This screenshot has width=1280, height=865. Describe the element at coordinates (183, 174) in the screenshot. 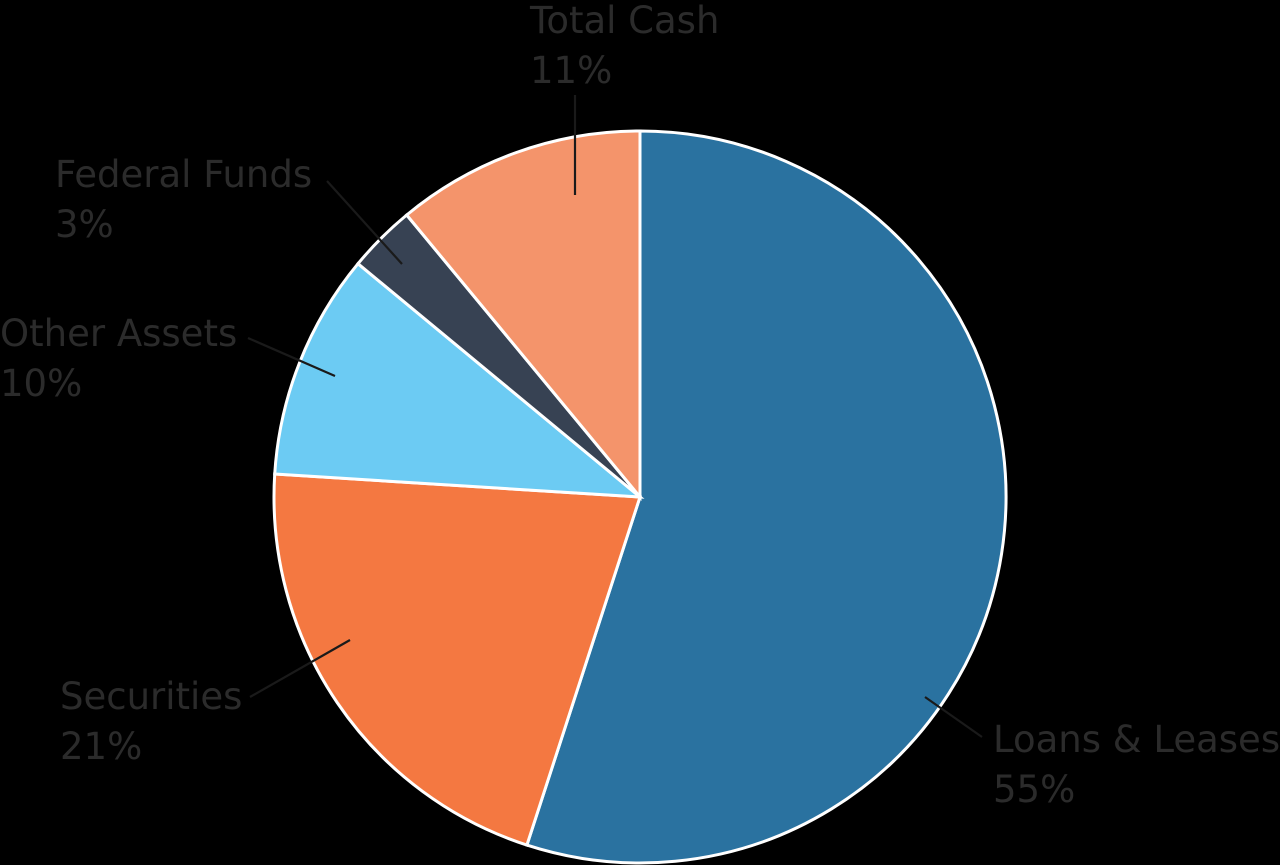

I see `slice-label: Federal Funds` at that location.